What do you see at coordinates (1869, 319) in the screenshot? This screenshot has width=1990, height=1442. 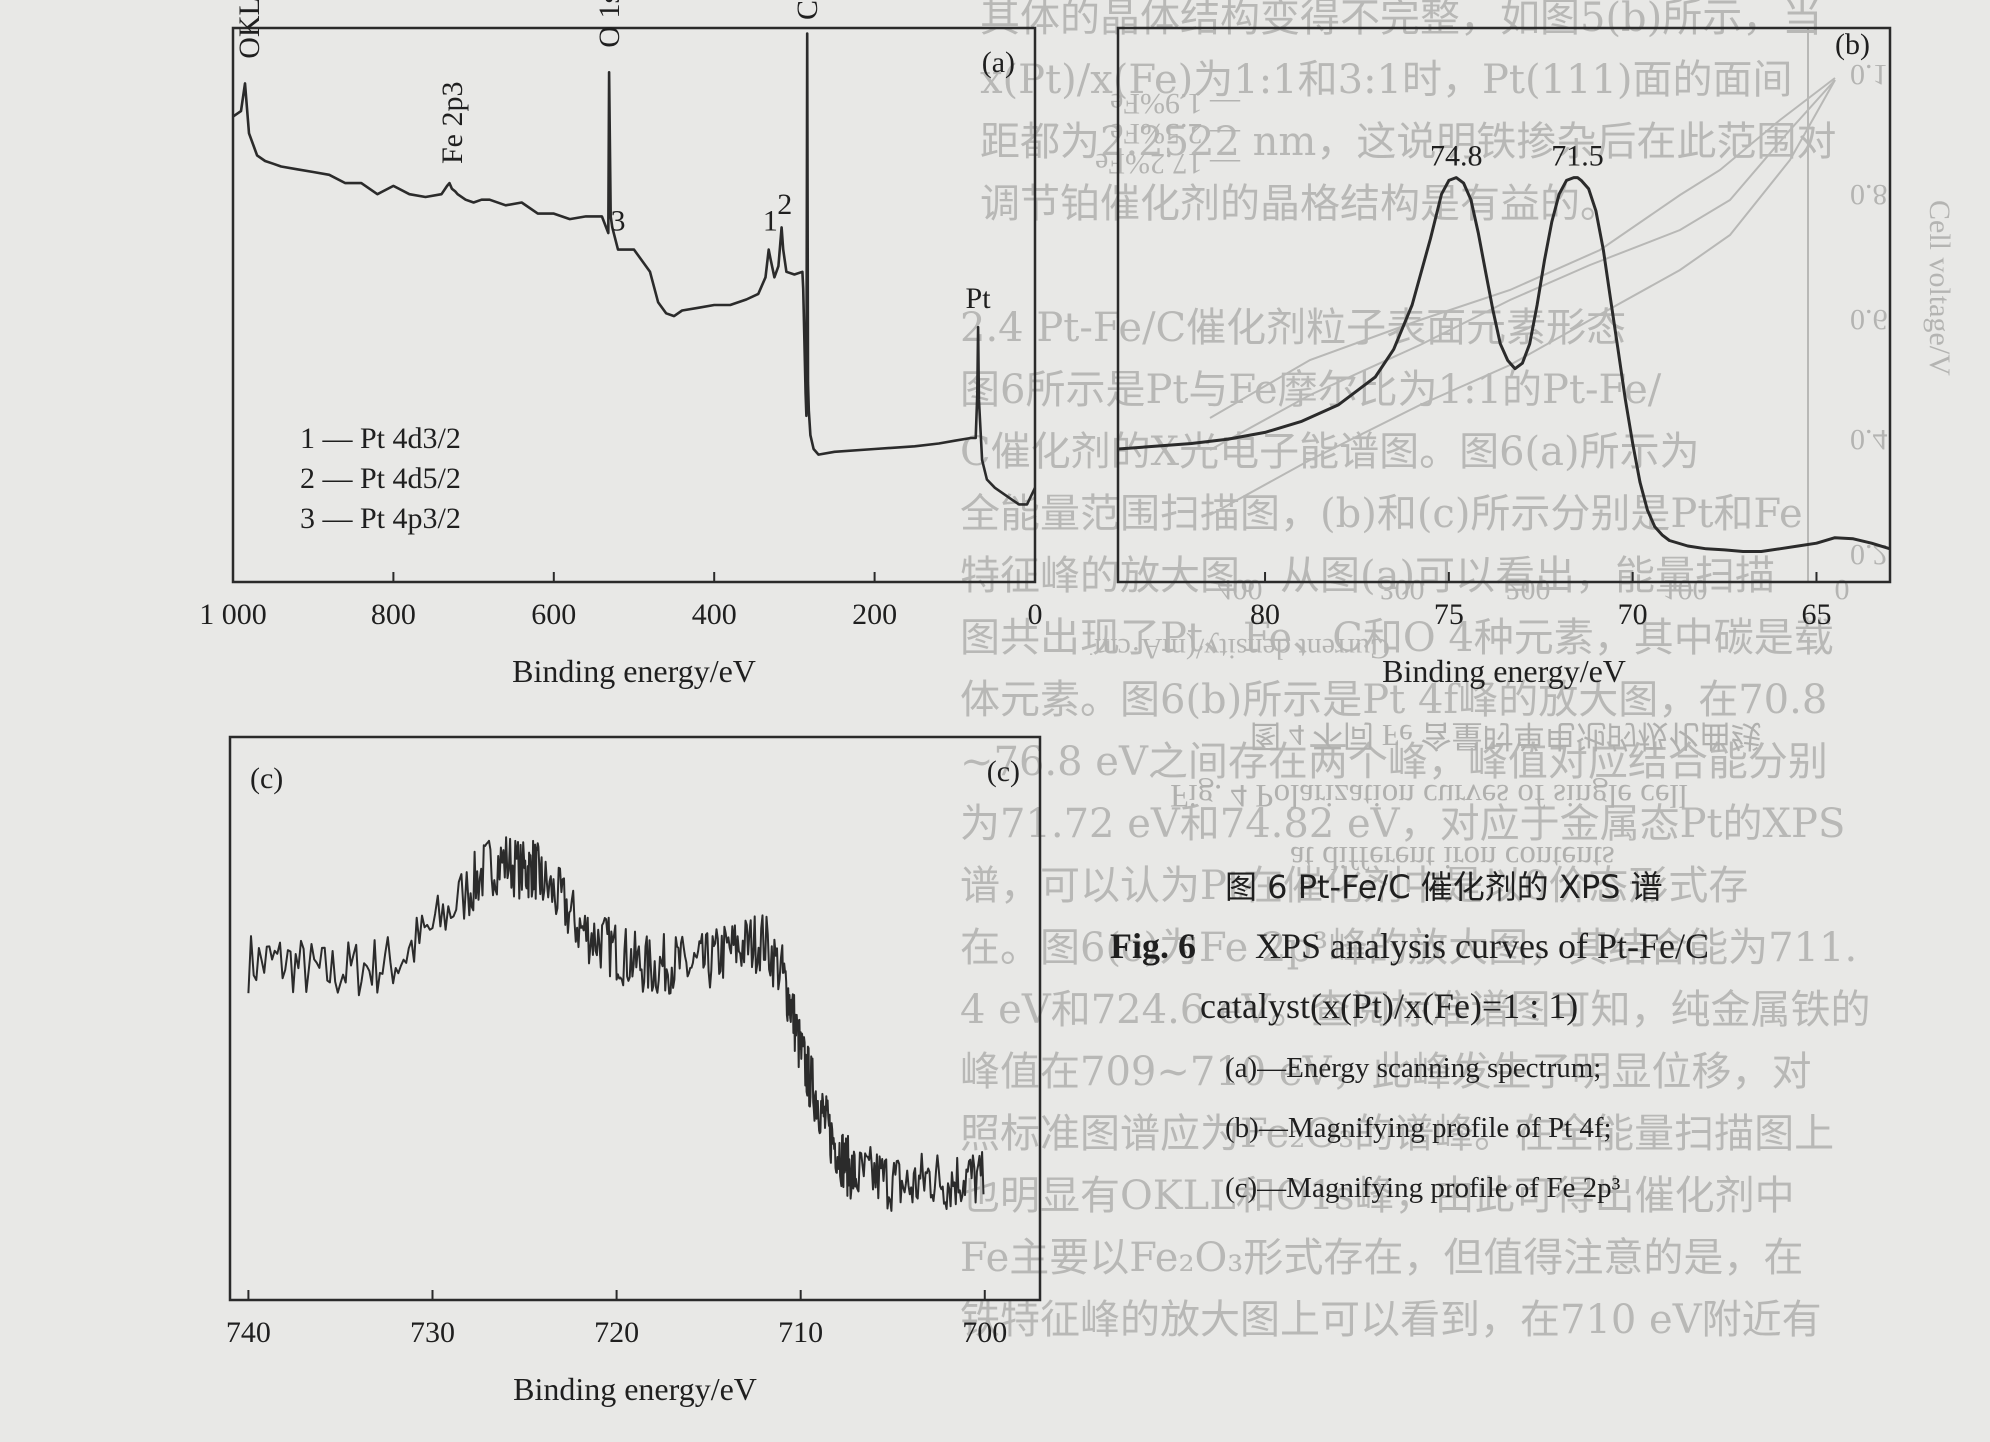 I see `ghost-tick: 0.6` at bounding box center [1869, 319].